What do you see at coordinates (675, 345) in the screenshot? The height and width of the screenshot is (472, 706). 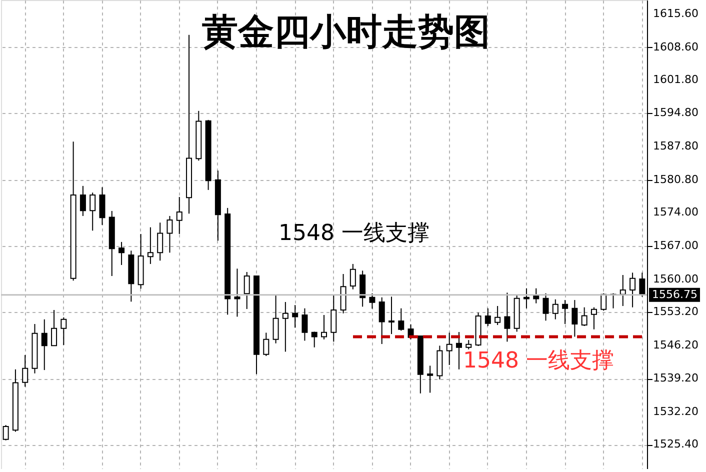 I see `y-tick-label: 1546.20` at bounding box center [675, 345].